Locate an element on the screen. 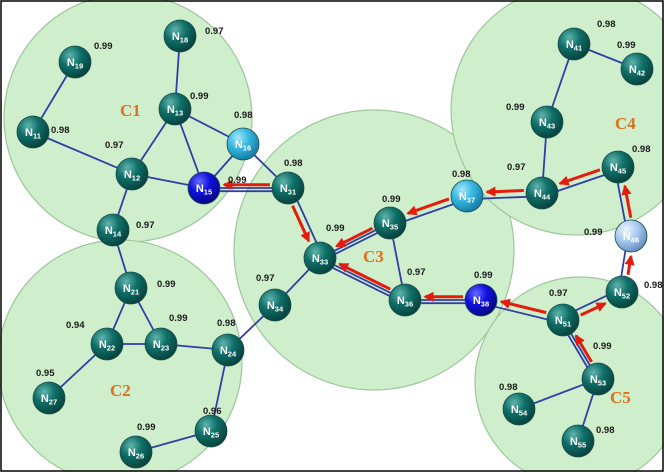  node-index: 26 is located at coordinates (140, 456).